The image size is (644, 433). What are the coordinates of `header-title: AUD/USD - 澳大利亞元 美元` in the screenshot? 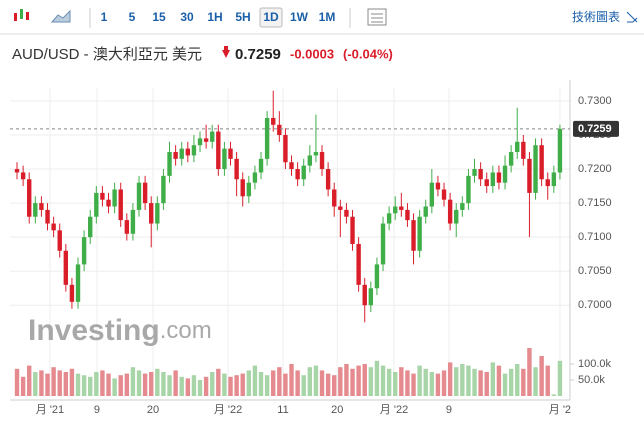 It's located at (107, 54).